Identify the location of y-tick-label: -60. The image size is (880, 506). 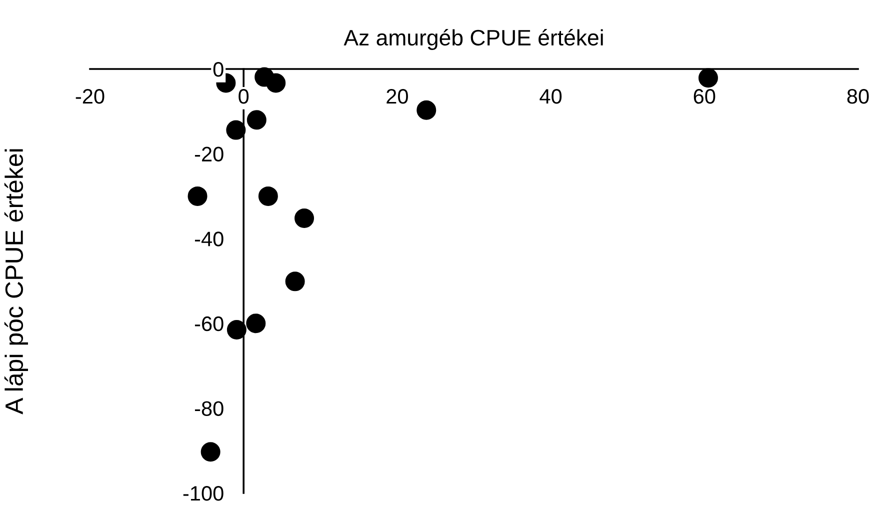
(209, 324).